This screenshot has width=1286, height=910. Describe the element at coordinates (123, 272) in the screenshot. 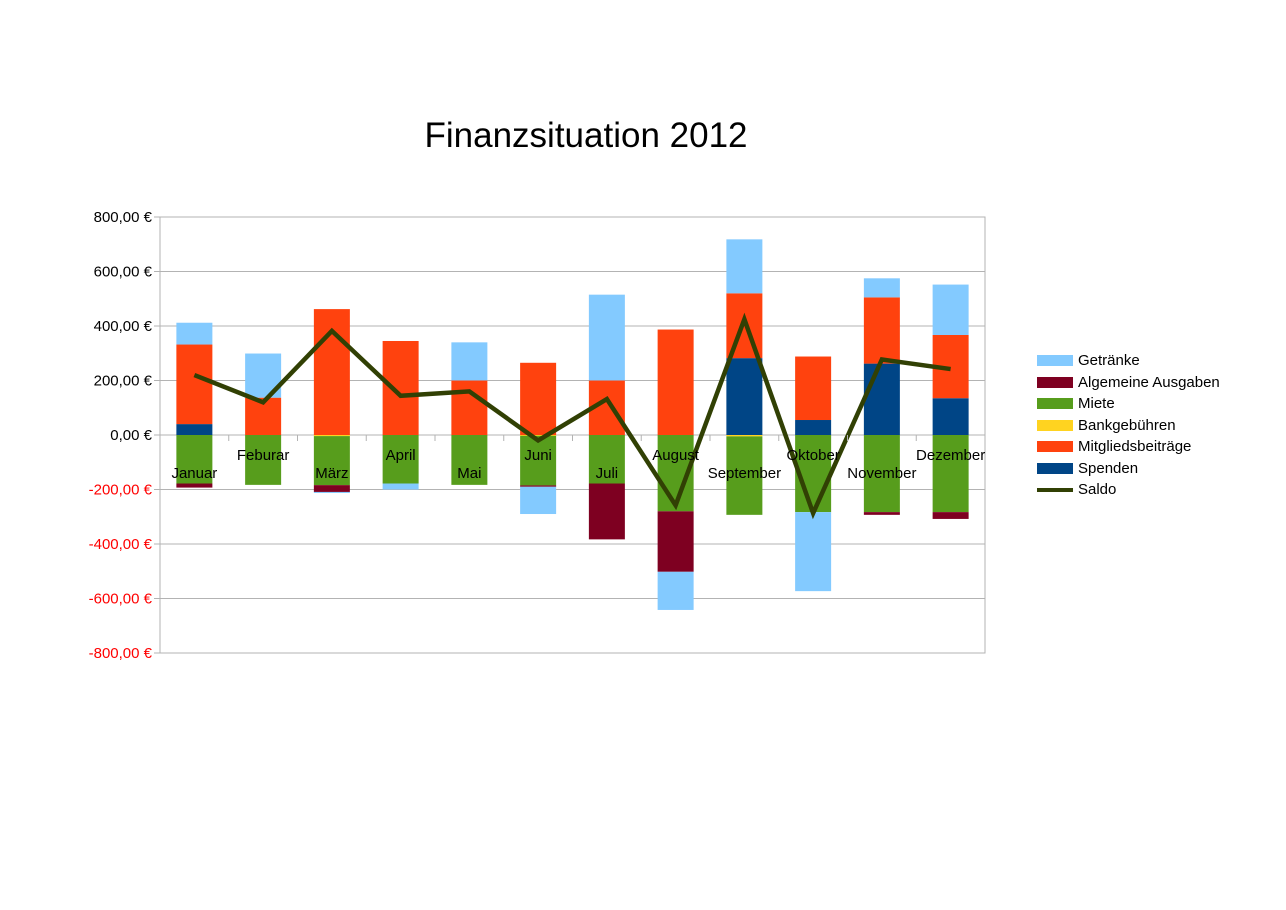

I see `y-tick-label: 600,00 €` at that location.